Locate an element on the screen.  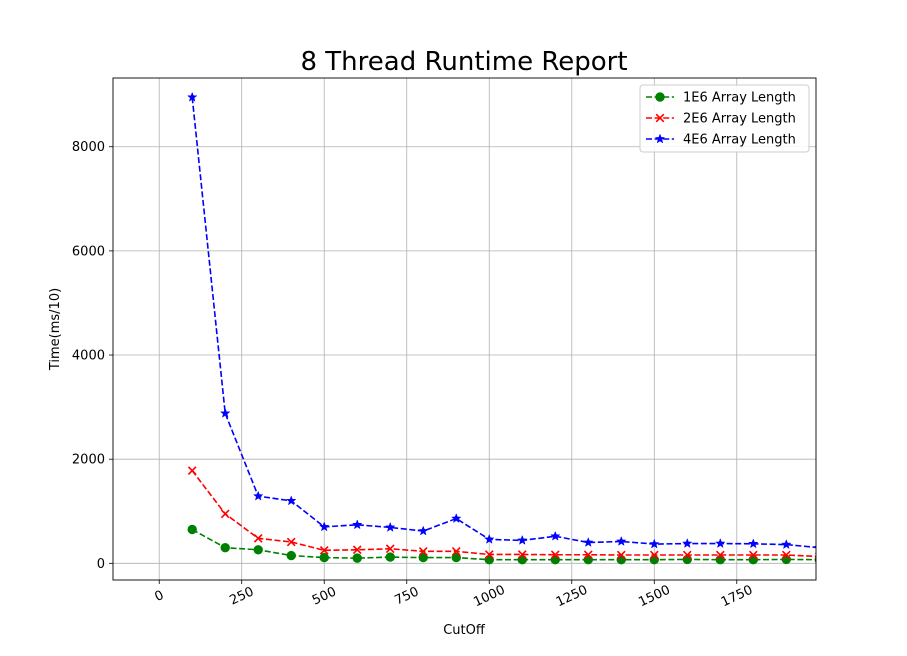
y-axis-label: Time(ms/10) is located at coordinates (55, 329).